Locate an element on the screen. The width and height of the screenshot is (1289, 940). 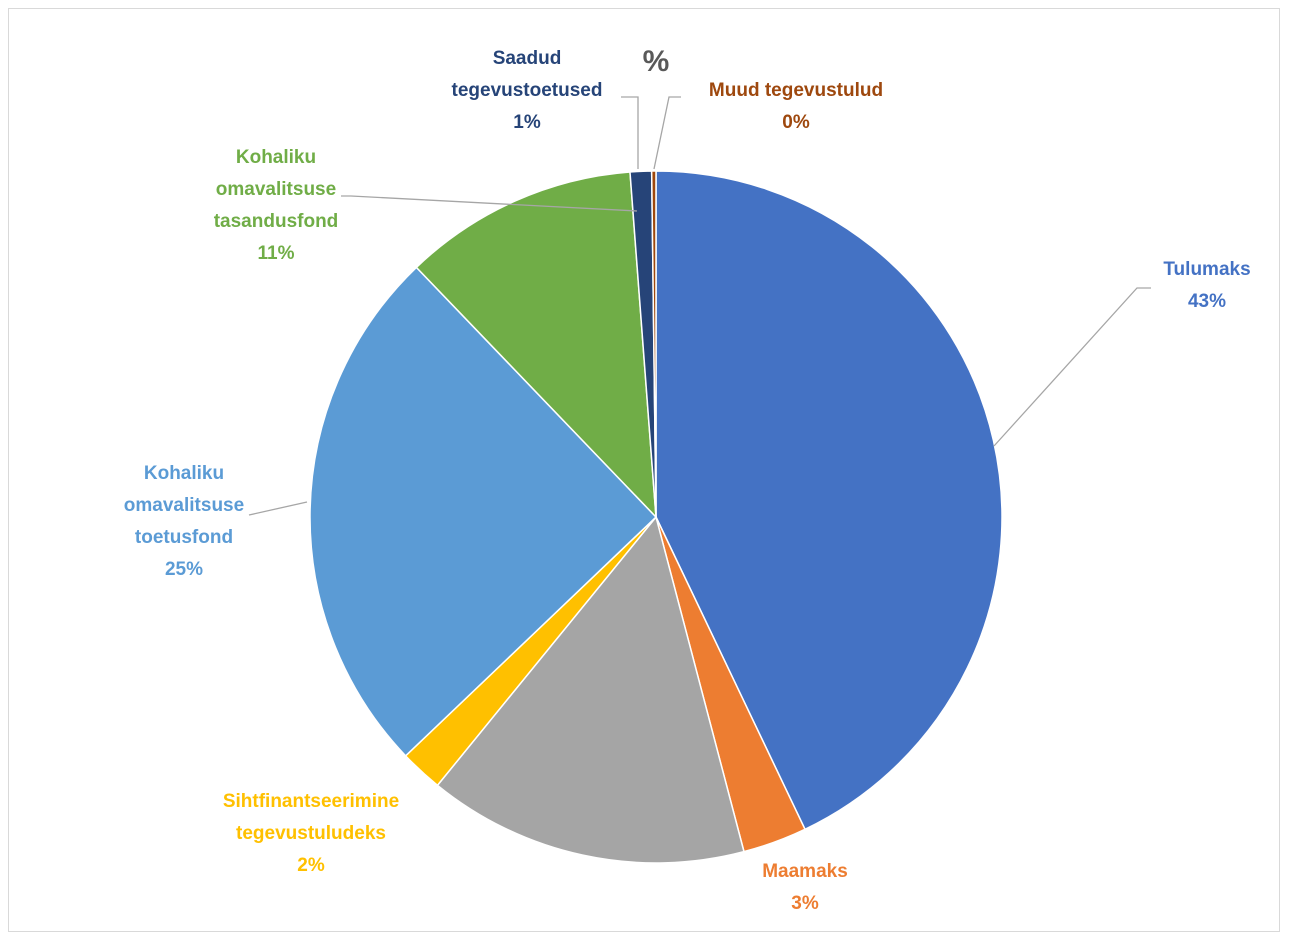
pie-slice-kohaliku-omavalitsuse-tasandusfond is located at coordinates (536, 345).